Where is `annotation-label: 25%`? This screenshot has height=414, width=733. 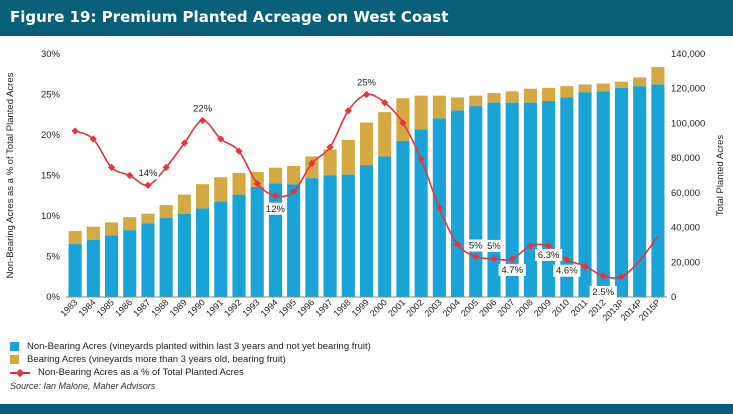 annotation-label: 25% is located at coordinates (367, 83).